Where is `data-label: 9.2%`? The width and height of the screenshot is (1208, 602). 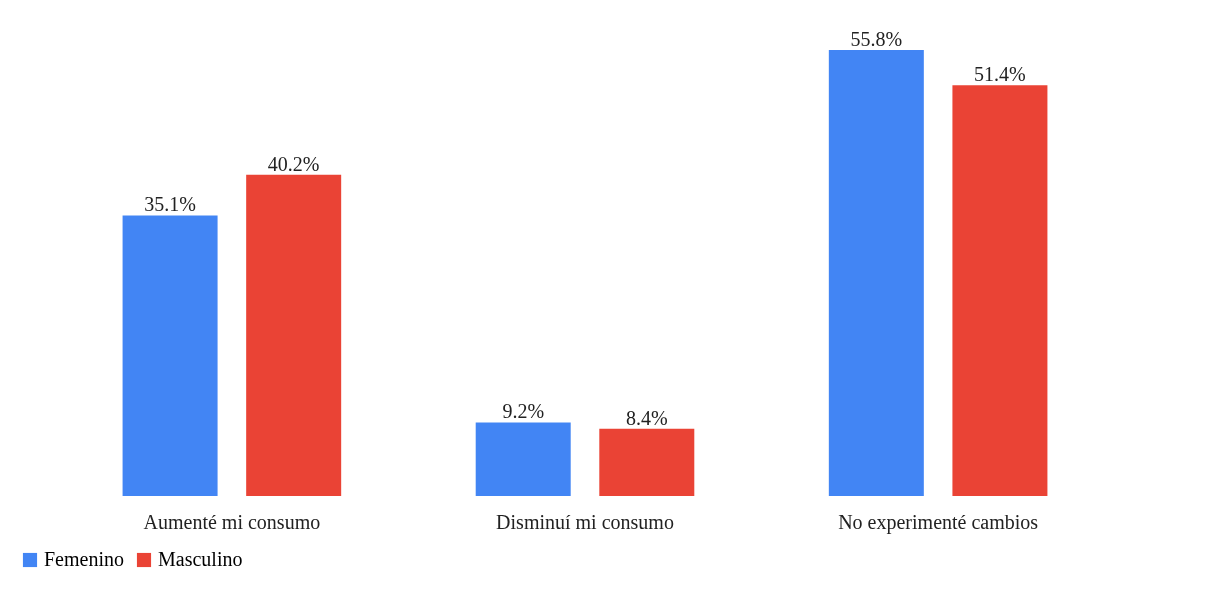 data-label: 9.2% is located at coordinates (523, 411).